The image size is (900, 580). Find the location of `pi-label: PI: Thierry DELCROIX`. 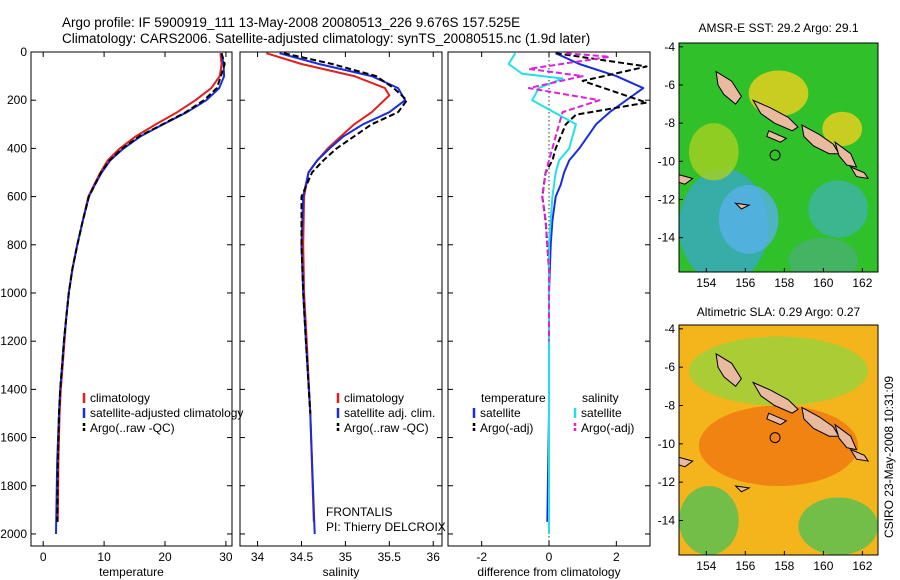

pi-label: PI: Thierry DELCROIX is located at coordinates (386, 527).